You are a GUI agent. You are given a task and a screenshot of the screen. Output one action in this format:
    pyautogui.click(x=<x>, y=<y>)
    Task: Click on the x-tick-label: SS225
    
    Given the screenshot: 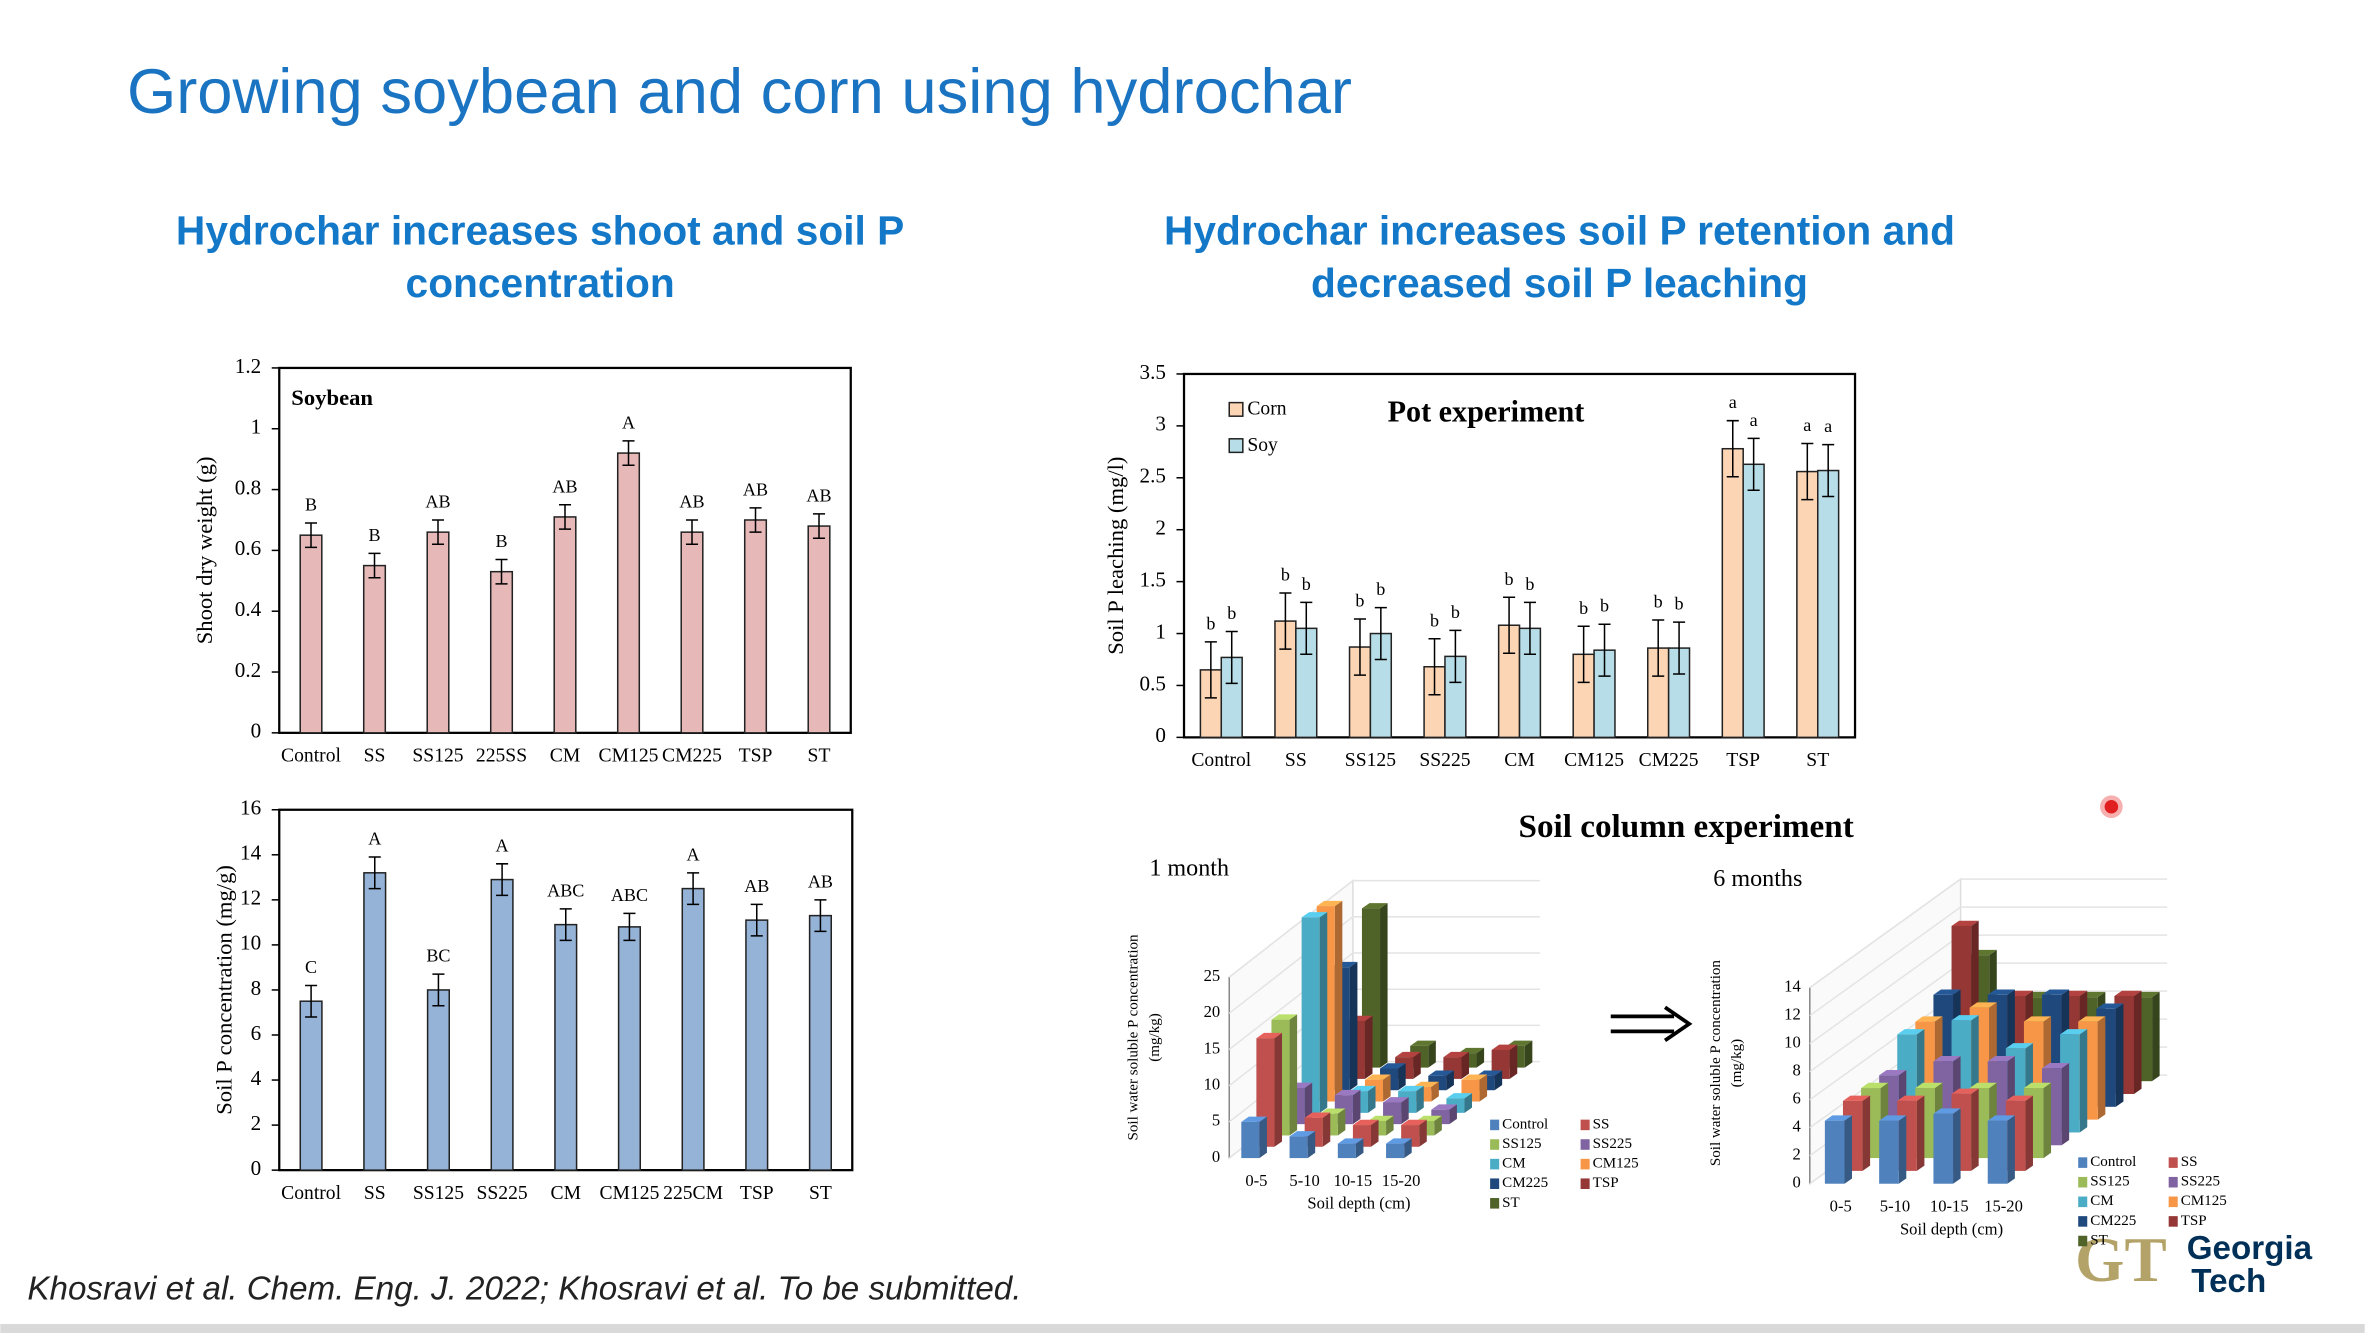 What is the action you would take?
    pyautogui.click(x=501, y=1193)
    